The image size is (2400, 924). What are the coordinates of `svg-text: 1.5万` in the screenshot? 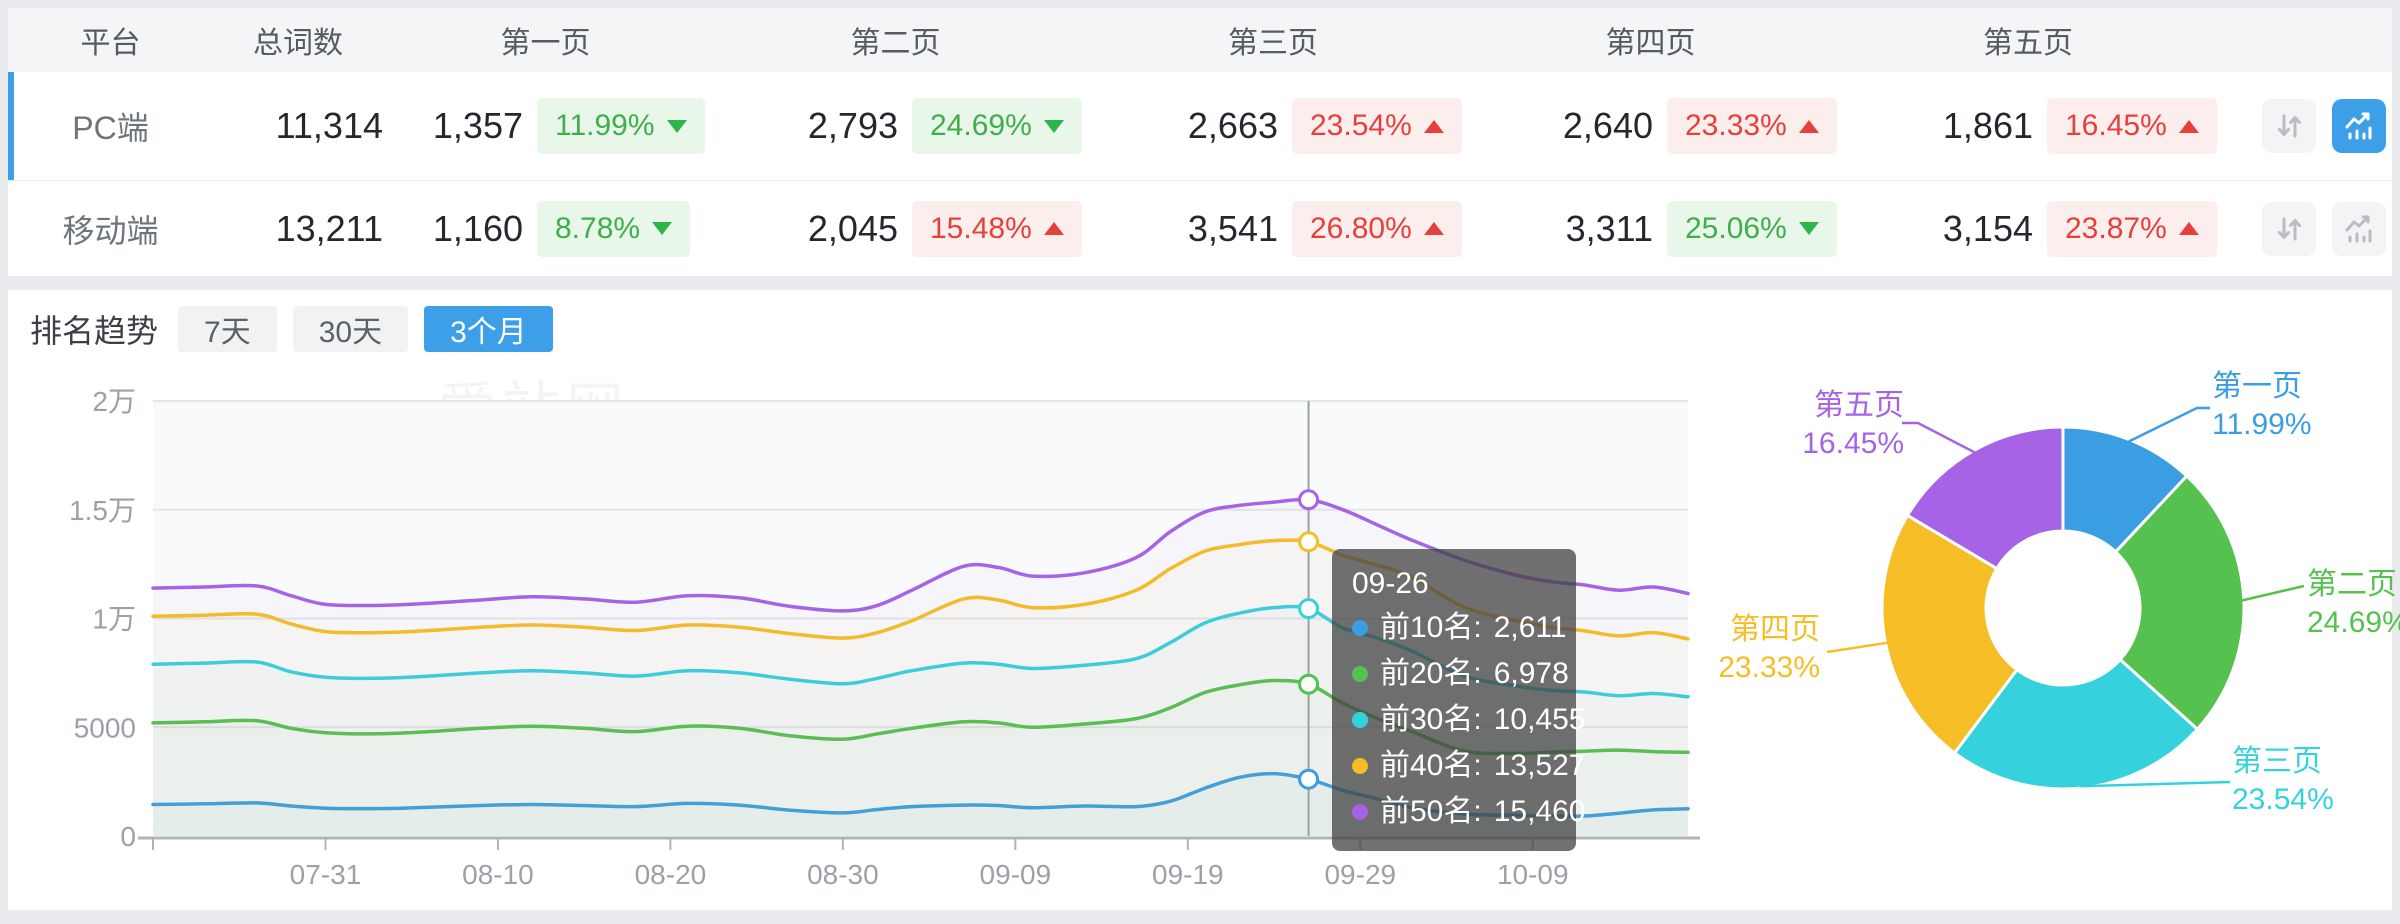 It's located at (102, 510).